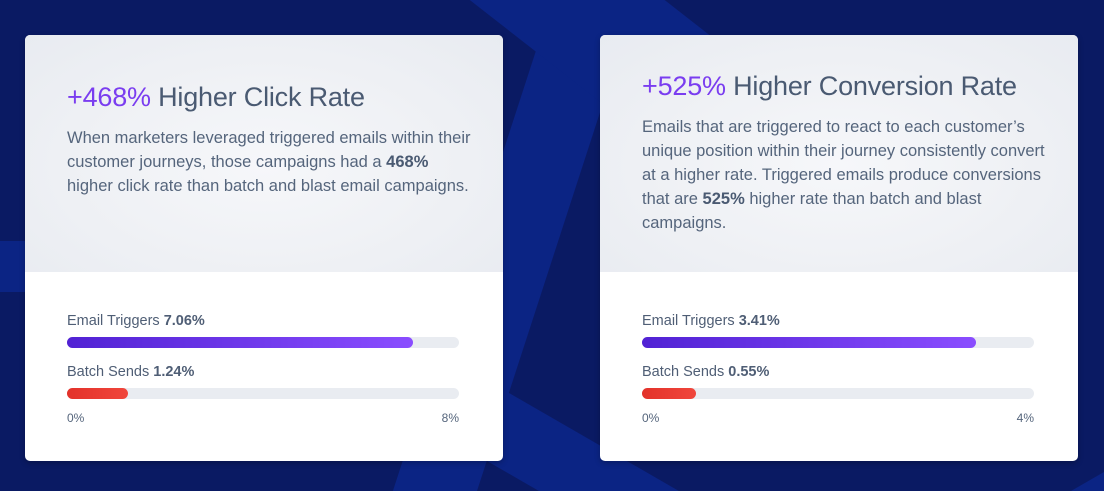 The height and width of the screenshot is (491, 1104). Describe the element at coordinates (109, 97) in the screenshot. I see `title-accent-stat: +468%` at that location.